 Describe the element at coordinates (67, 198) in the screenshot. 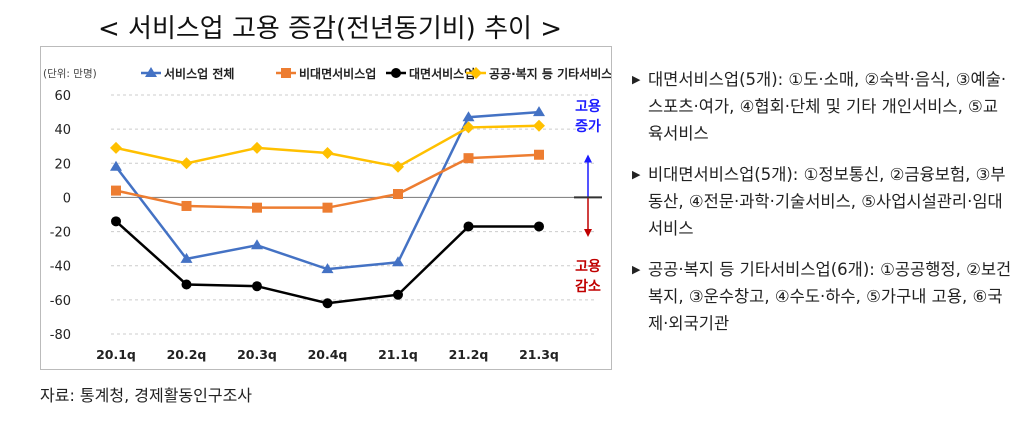

I see `y-tick-label: 0` at that location.